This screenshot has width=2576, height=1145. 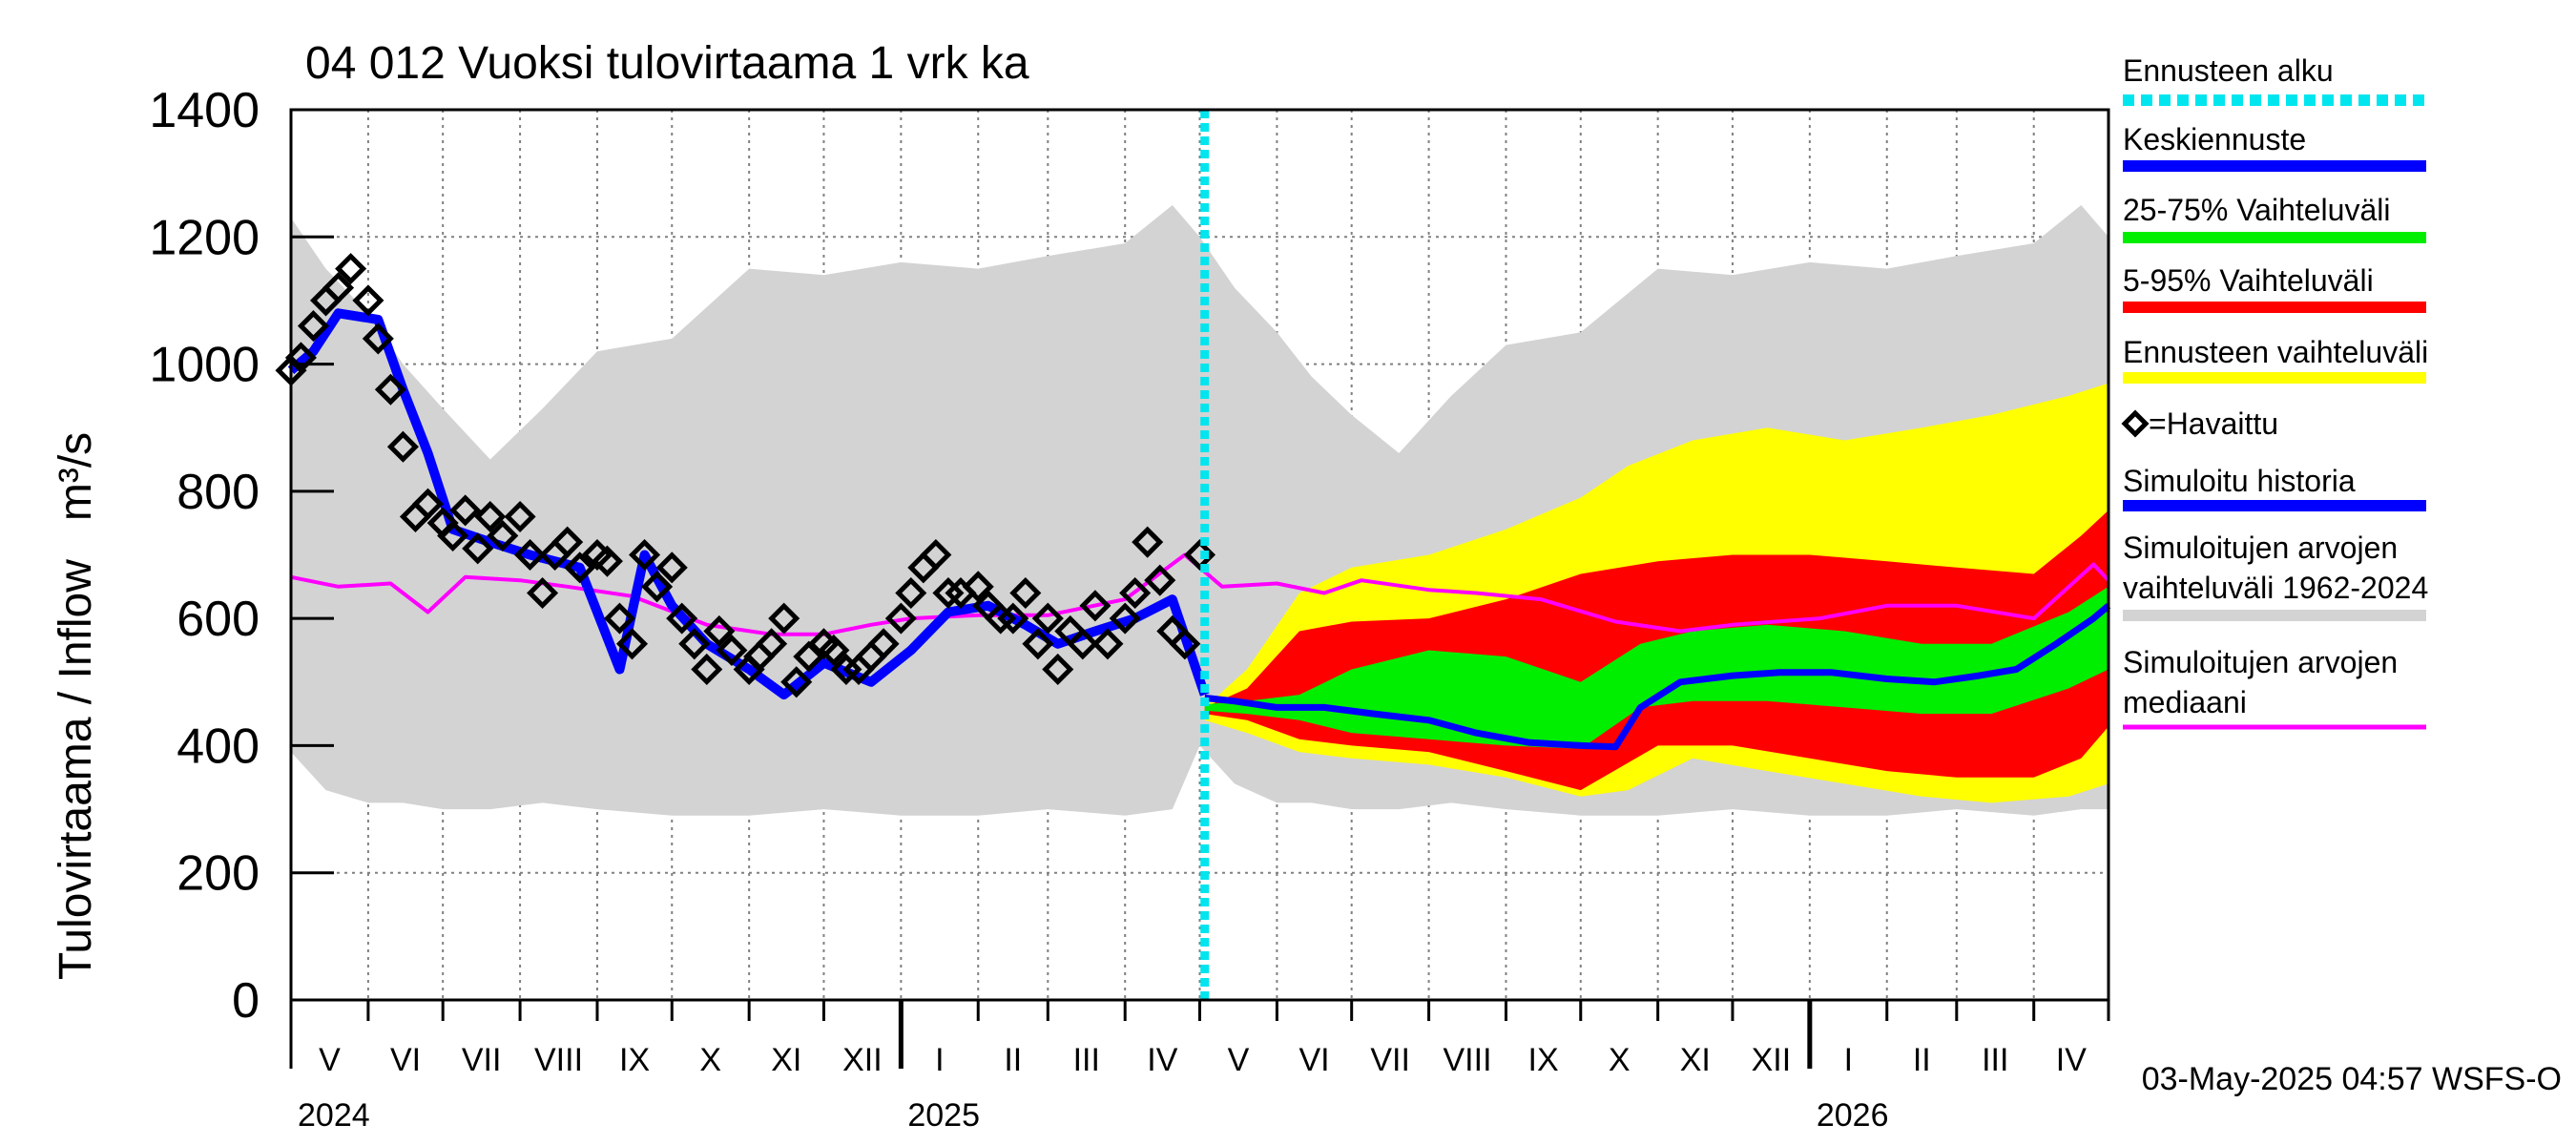 What do you see at coordinates (2213, 423) in the screenshot?
I see `legend-label-observed: =Havaittu` at bounding box center [2213, 423].